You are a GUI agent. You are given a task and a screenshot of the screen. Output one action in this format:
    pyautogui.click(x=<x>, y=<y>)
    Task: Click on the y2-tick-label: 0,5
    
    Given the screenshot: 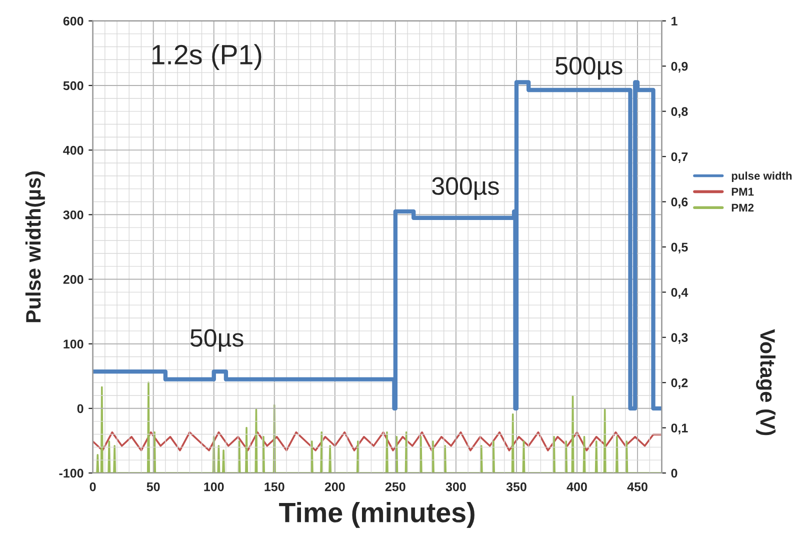 What is the action you would take?
    pyautogui.click(x=679, y=248)
    